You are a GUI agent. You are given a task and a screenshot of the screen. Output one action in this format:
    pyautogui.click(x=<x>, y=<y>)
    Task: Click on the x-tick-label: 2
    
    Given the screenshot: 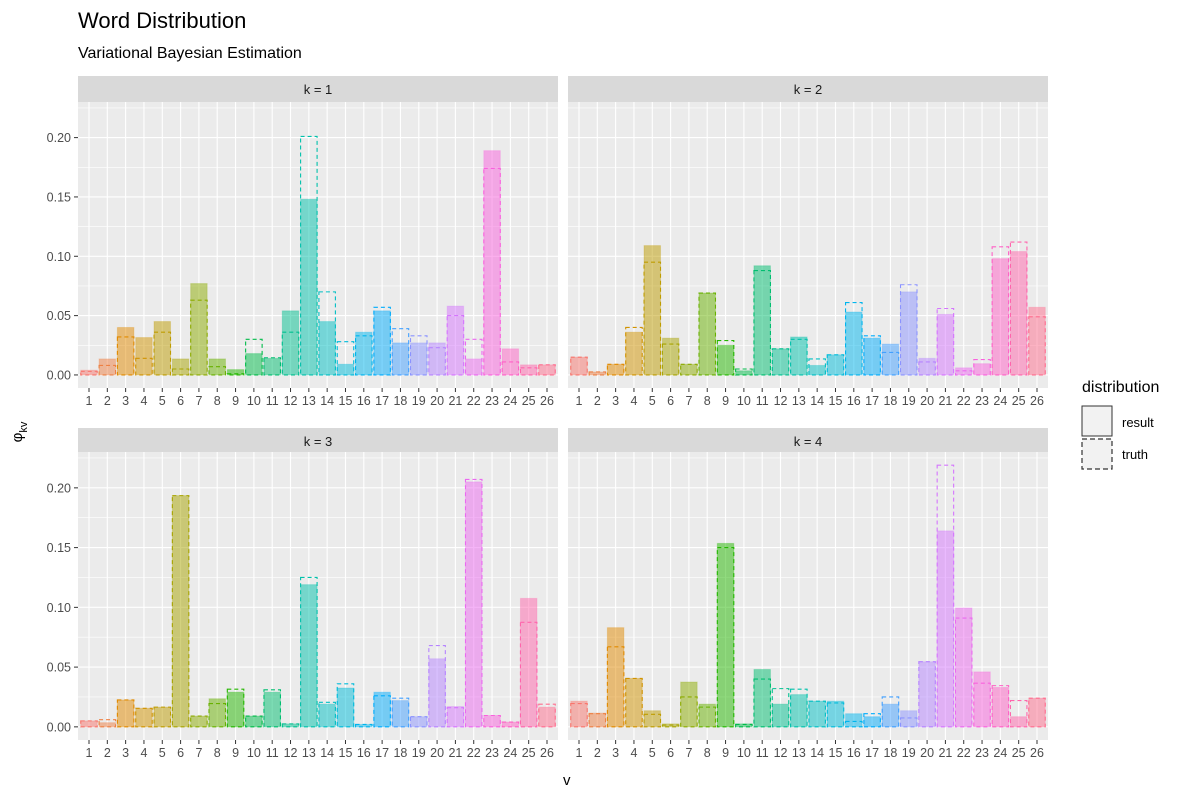 What is the action you would take?
    pyautogui.click(x=107, y=401)
    